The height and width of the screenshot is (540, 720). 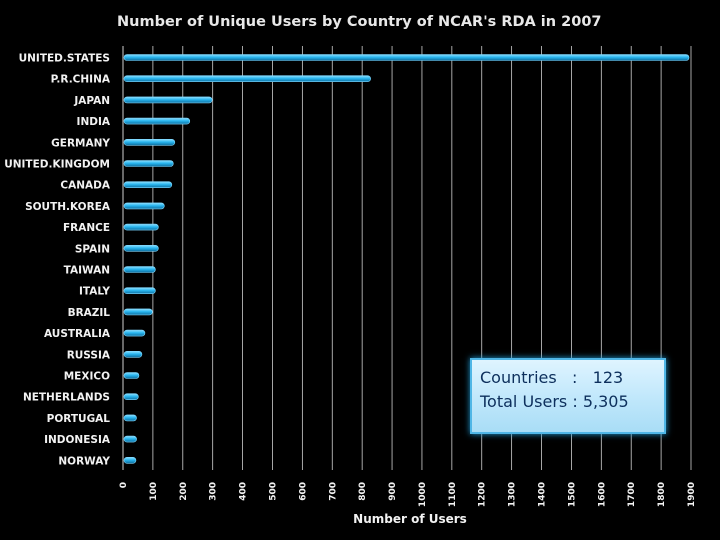 I want to click on category-label: MEXICO, so click(x=87, y=377).